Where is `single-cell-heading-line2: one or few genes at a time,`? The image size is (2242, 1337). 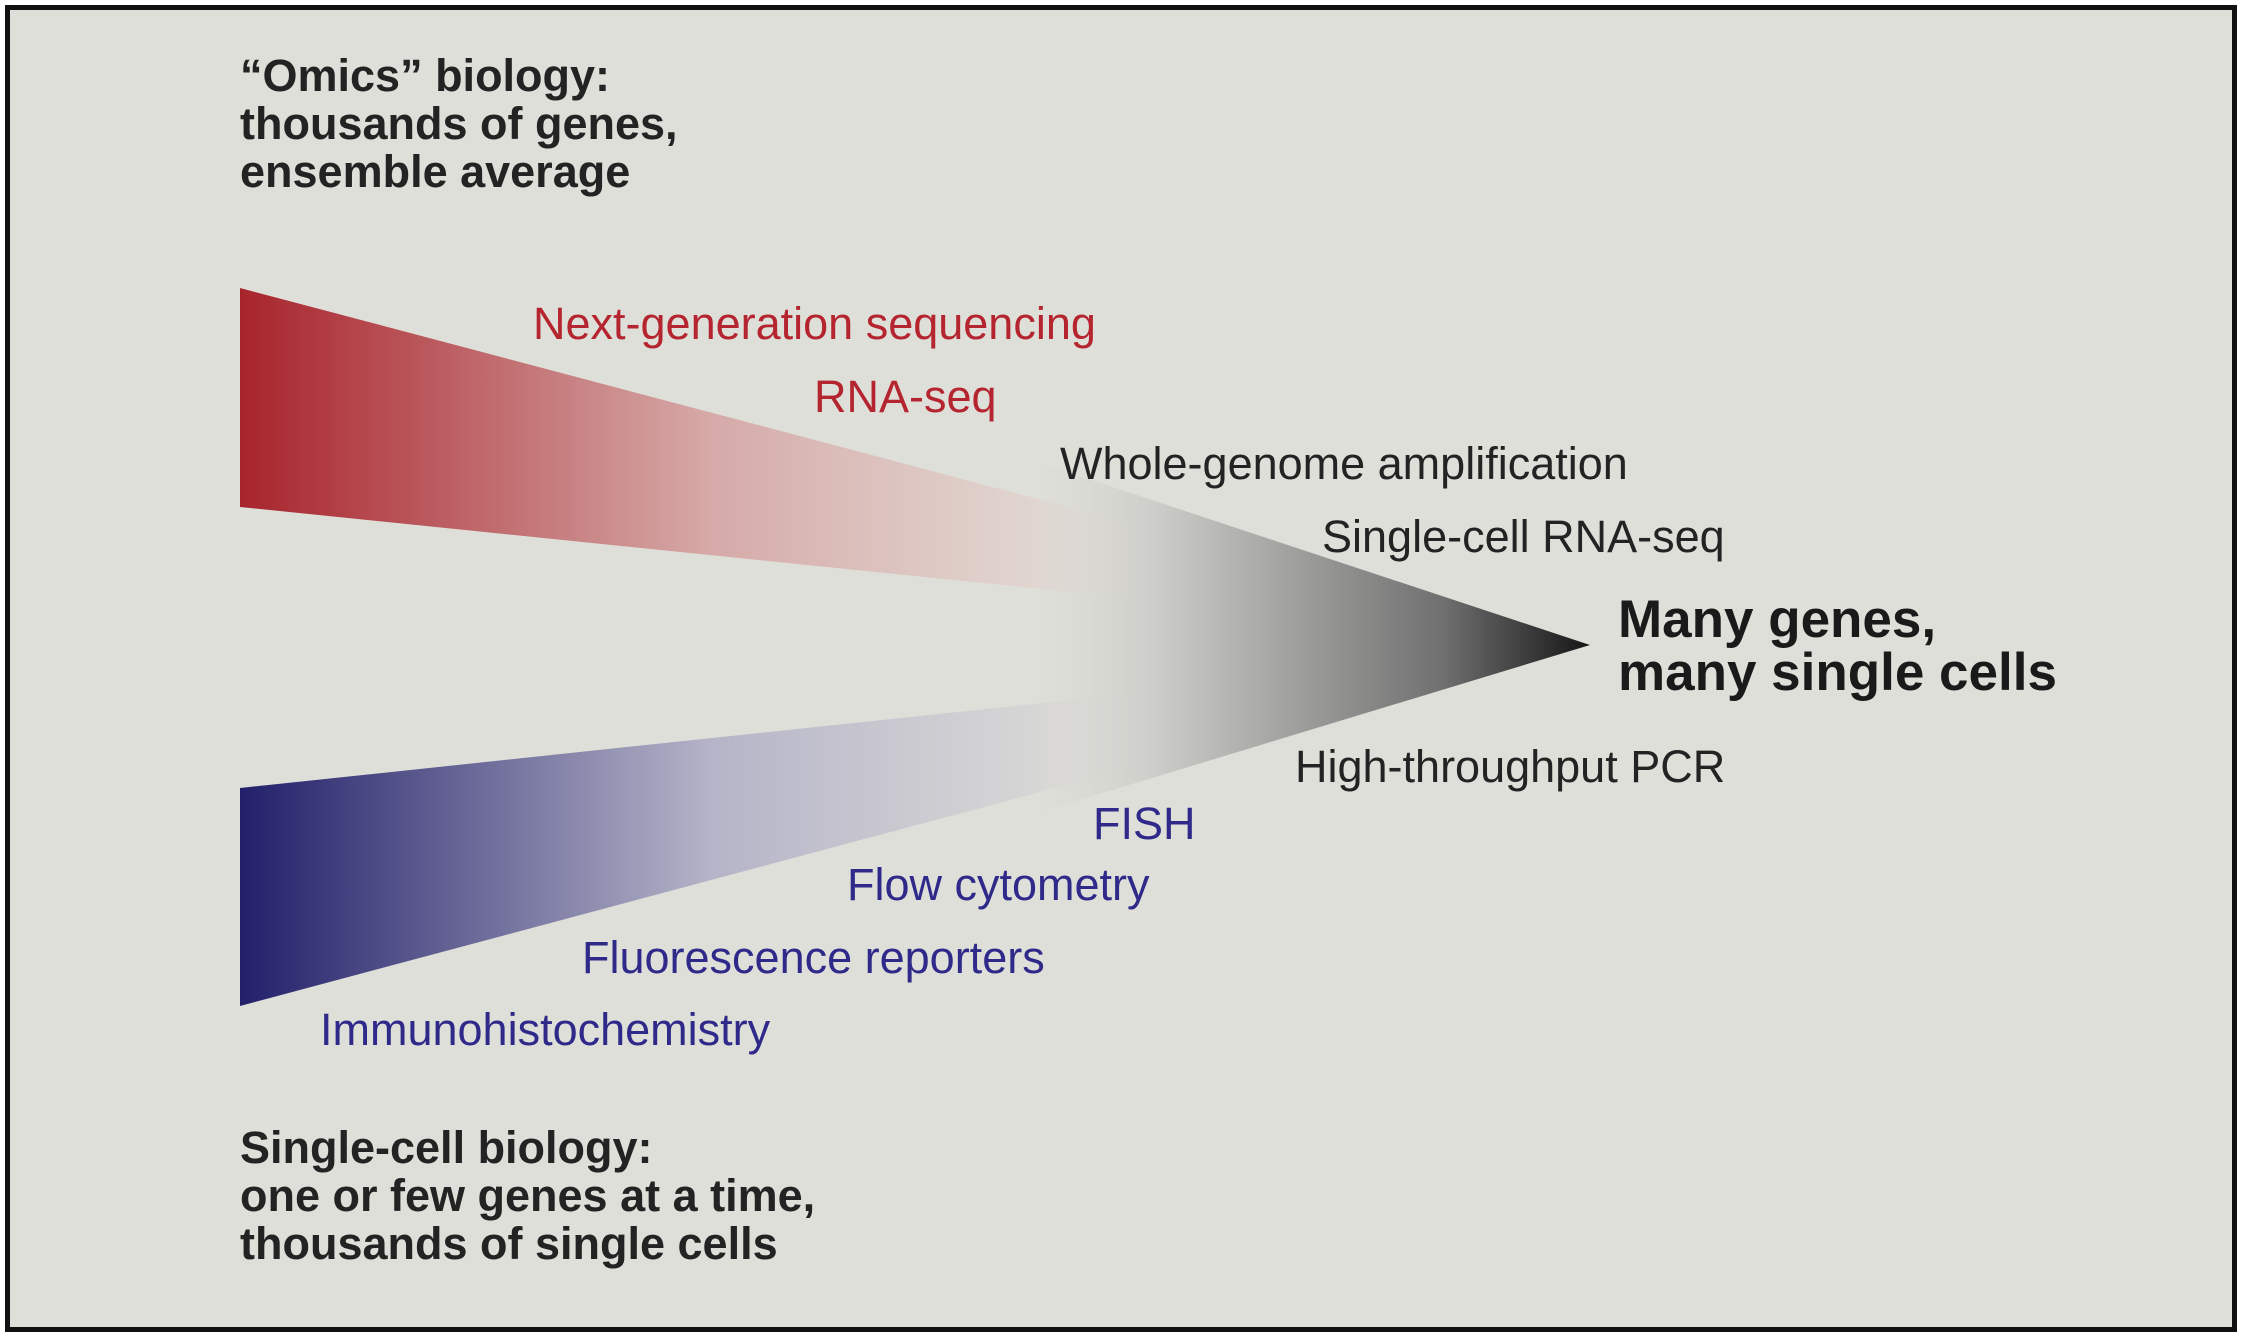 single-cell-heading-line2: one or few genes at a time, is located at coordinates (528, 1195).